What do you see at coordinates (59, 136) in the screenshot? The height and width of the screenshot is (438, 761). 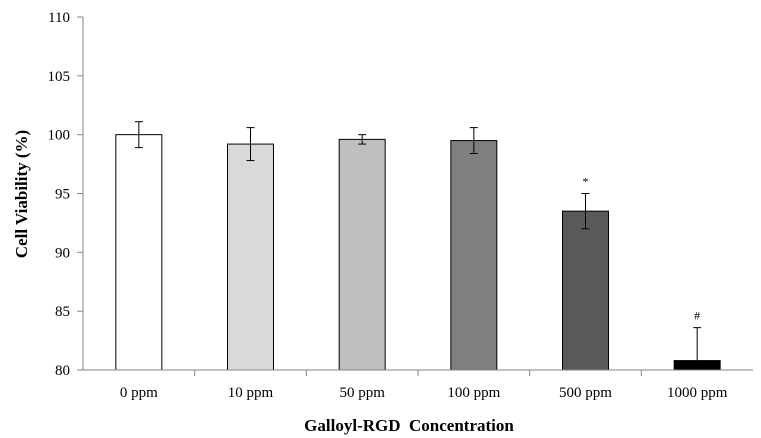 I see `y-tick-label: 100` at bounding box center [59, 136].